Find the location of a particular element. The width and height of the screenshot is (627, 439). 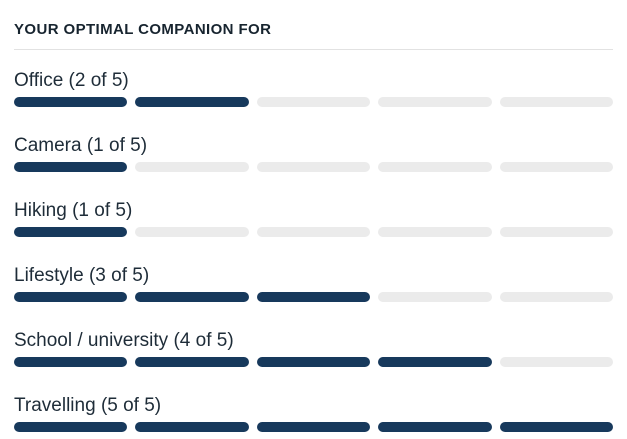

rating-label: Camera (1 of 5) is located at coordinates (81, 145).